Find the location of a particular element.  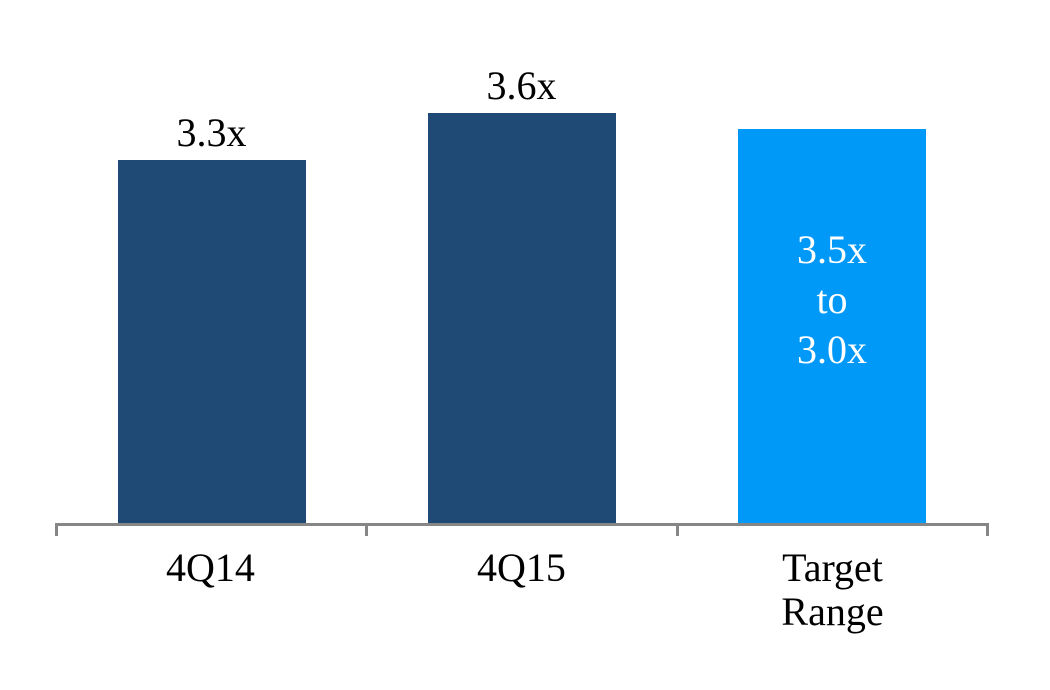

x-axis-label-4q14: 4Q14 is located at coordinates (210, 567).